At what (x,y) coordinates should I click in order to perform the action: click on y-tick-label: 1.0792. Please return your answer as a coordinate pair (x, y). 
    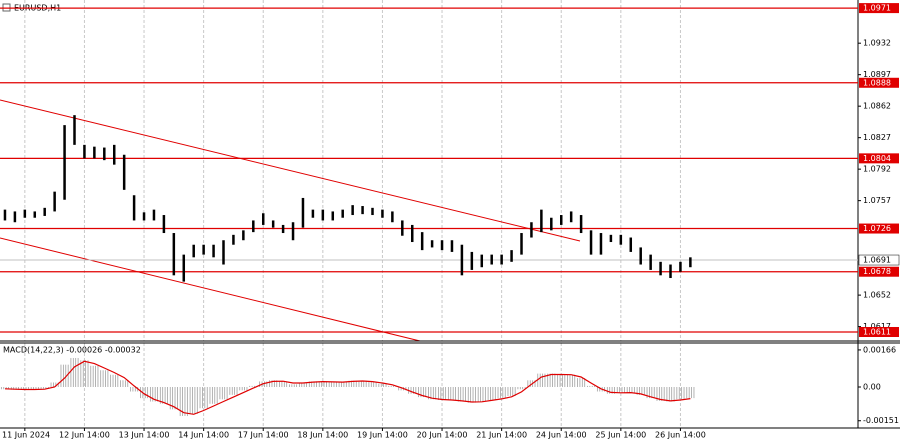
    Looking at the image, I should click on (877, 169).